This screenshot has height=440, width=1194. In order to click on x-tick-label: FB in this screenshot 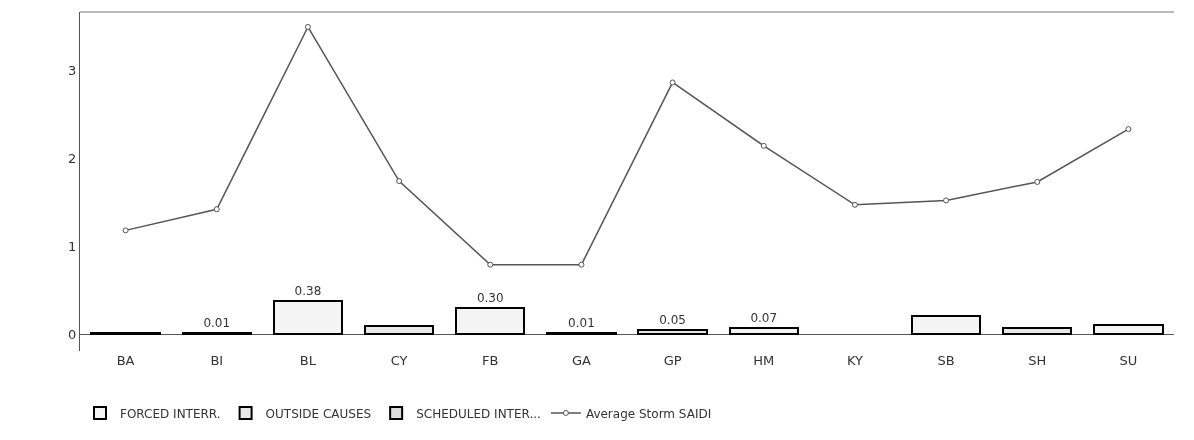, I will do `click(490, 360)`.